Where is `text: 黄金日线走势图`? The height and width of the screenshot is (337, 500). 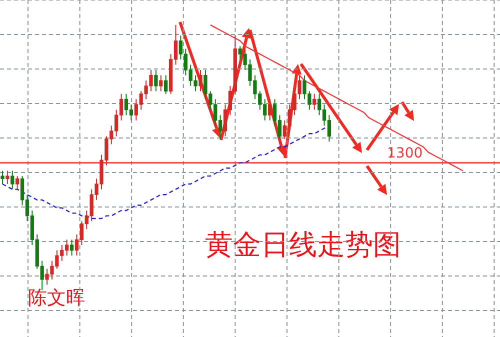
text: 黄金日线走势图 is located at coordinates (303, 245).